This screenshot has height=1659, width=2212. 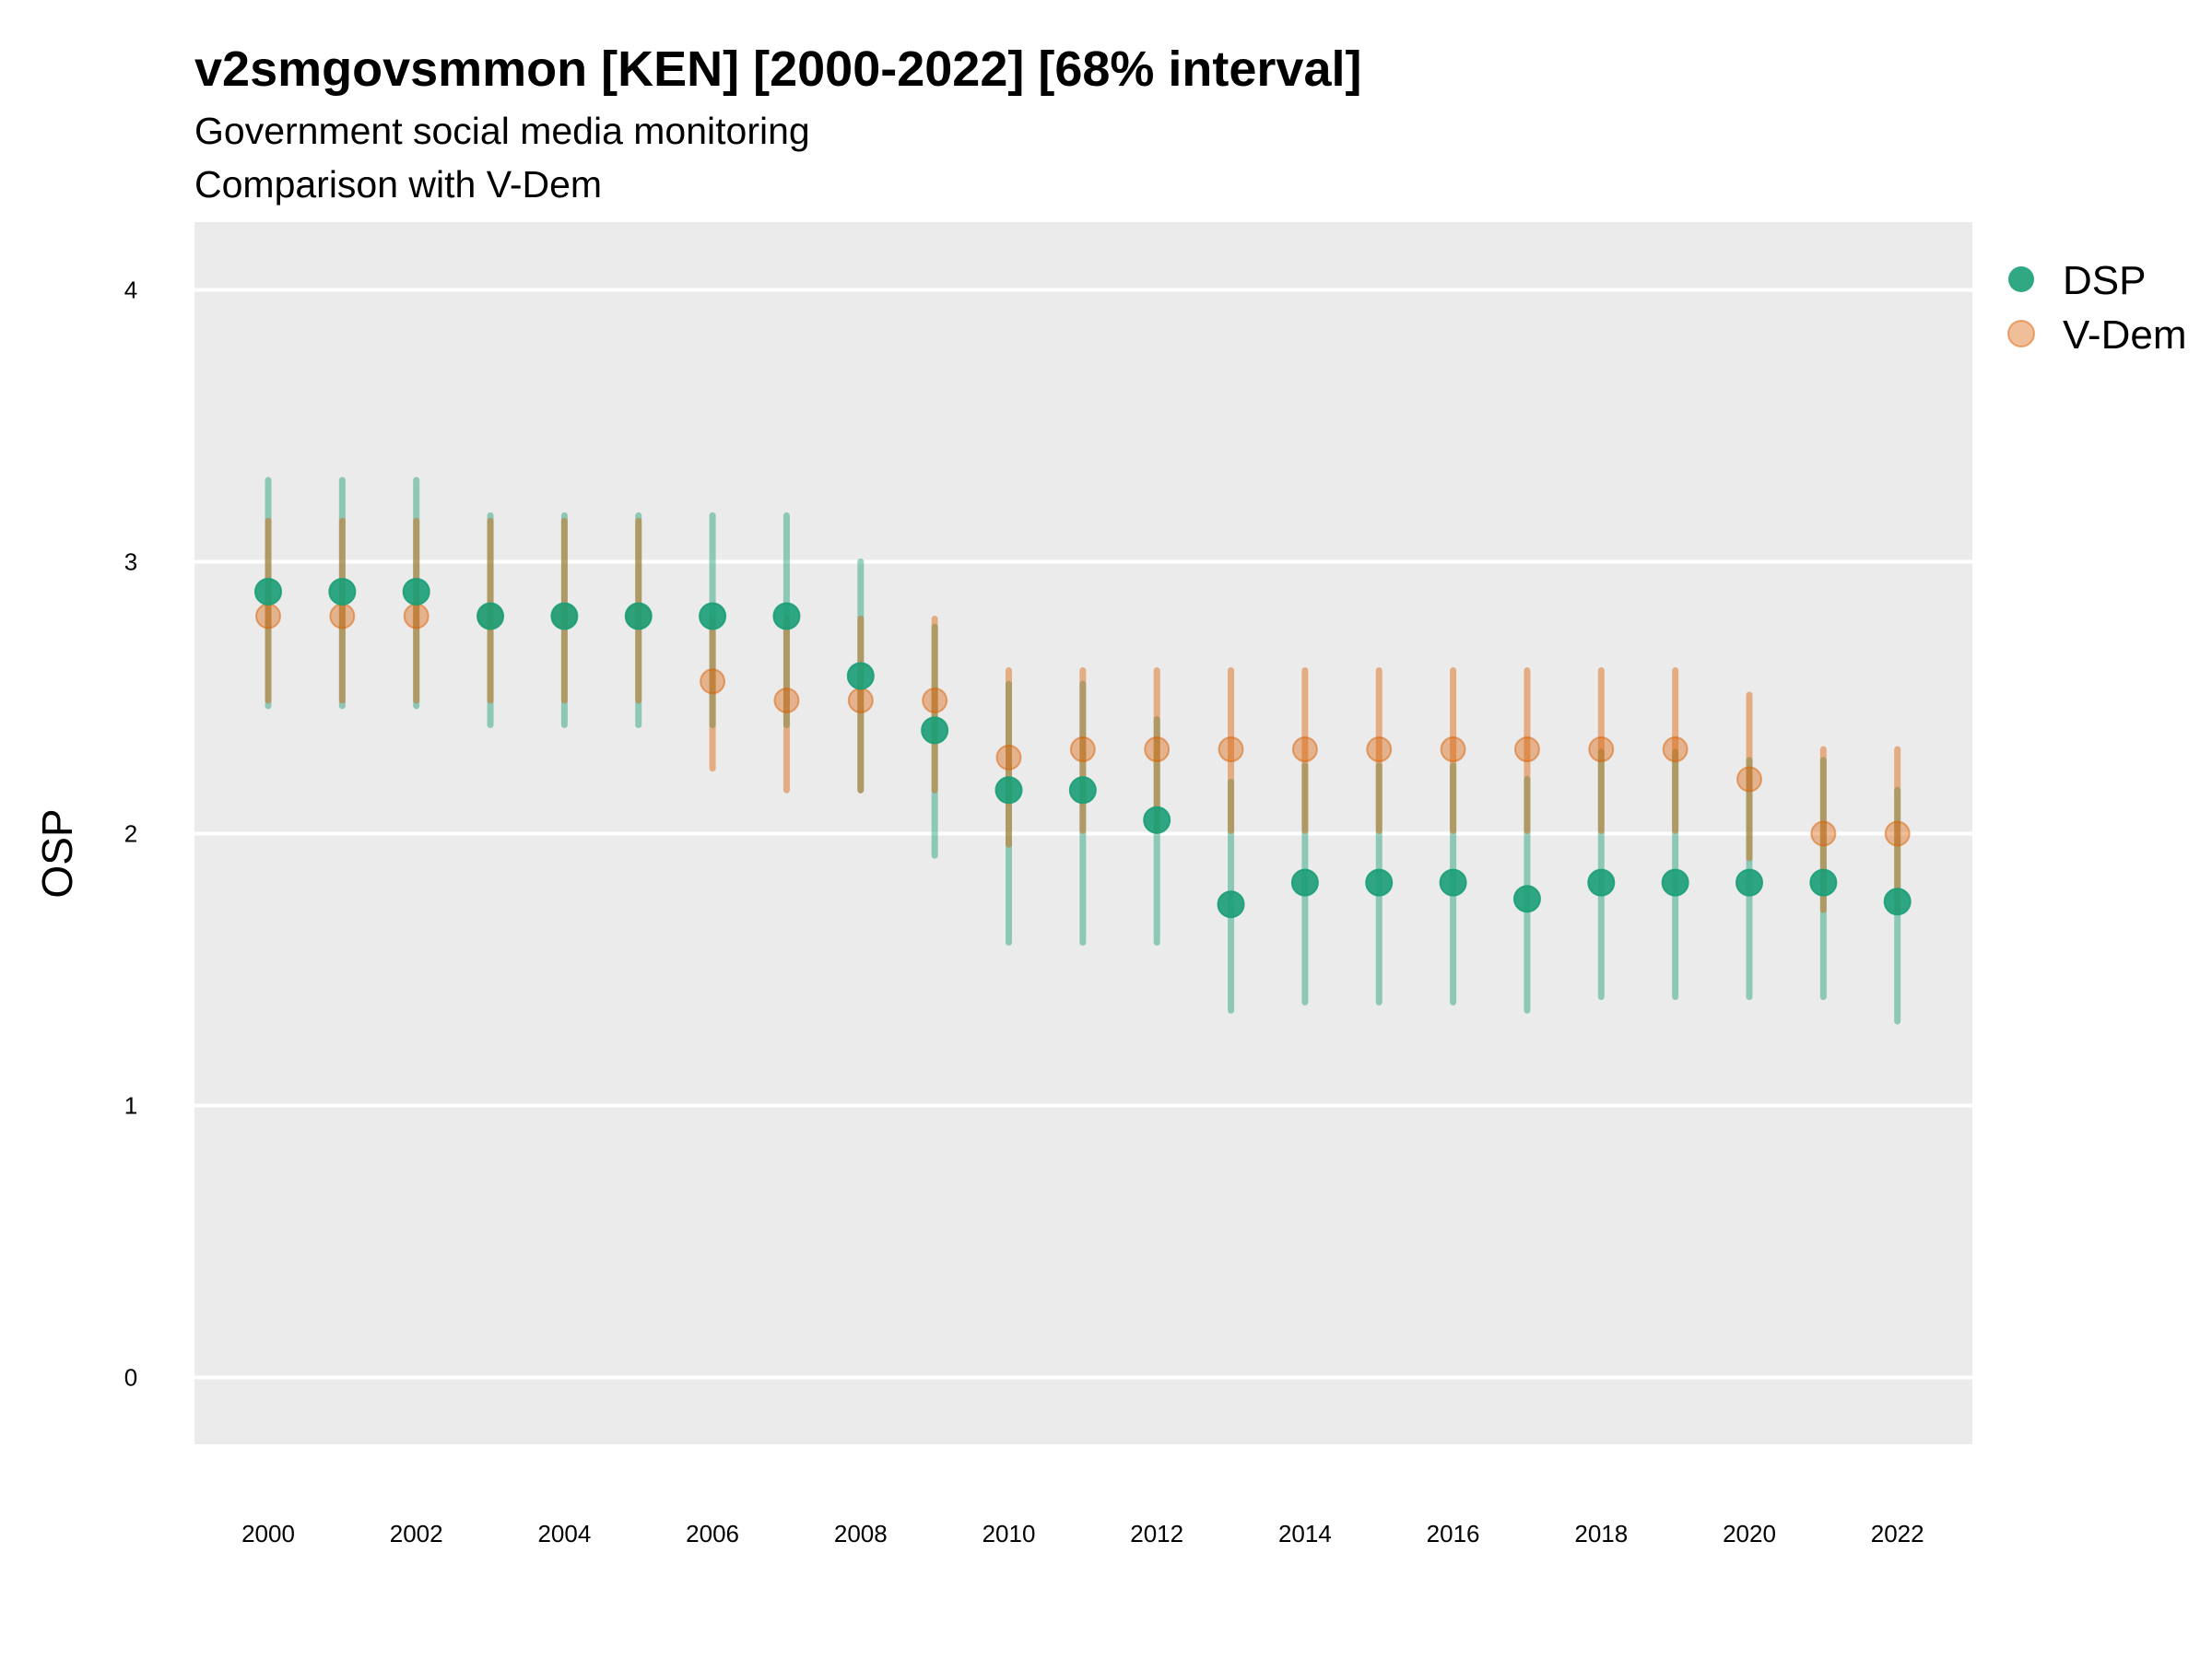 What do you see at coordinates (786, 700) in the screenshot?
I see `point-v-dem-2007` at bounding box center [786, 700].